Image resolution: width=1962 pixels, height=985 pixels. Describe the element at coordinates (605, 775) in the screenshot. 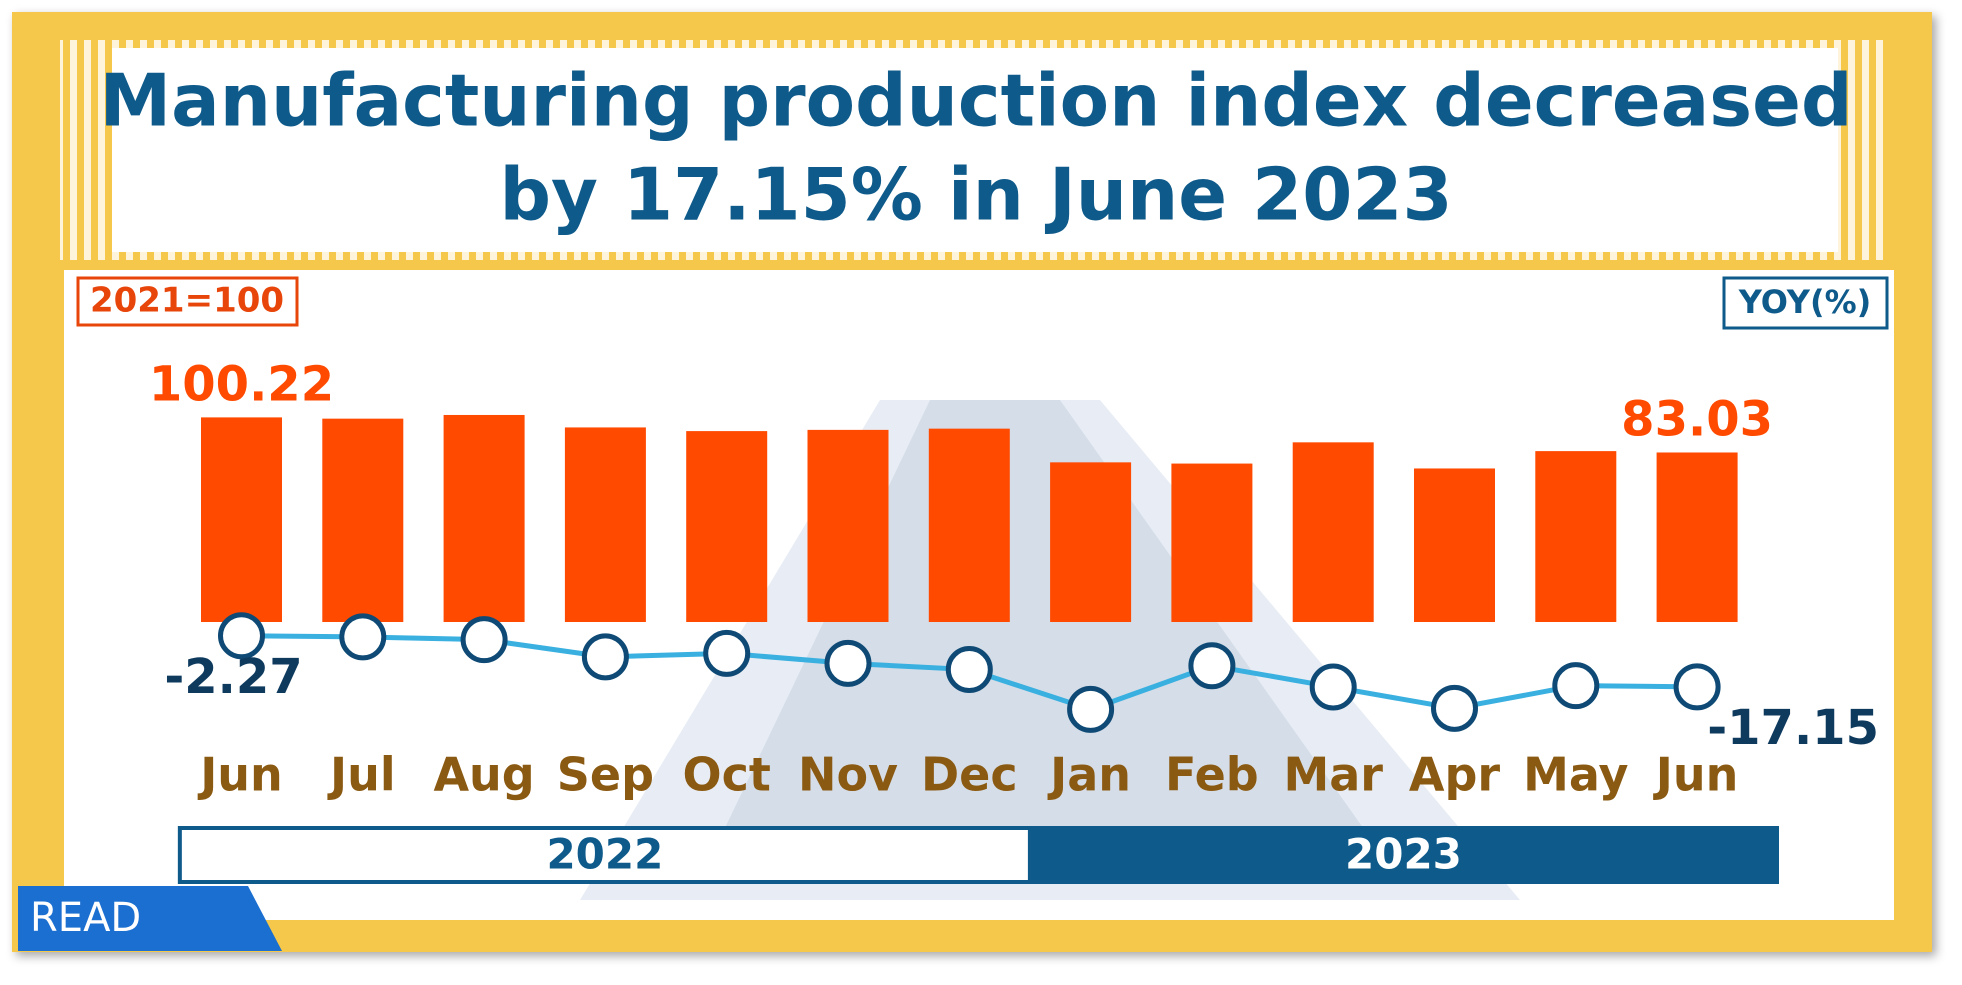

I see `x-tick-label: Sep` at that location.